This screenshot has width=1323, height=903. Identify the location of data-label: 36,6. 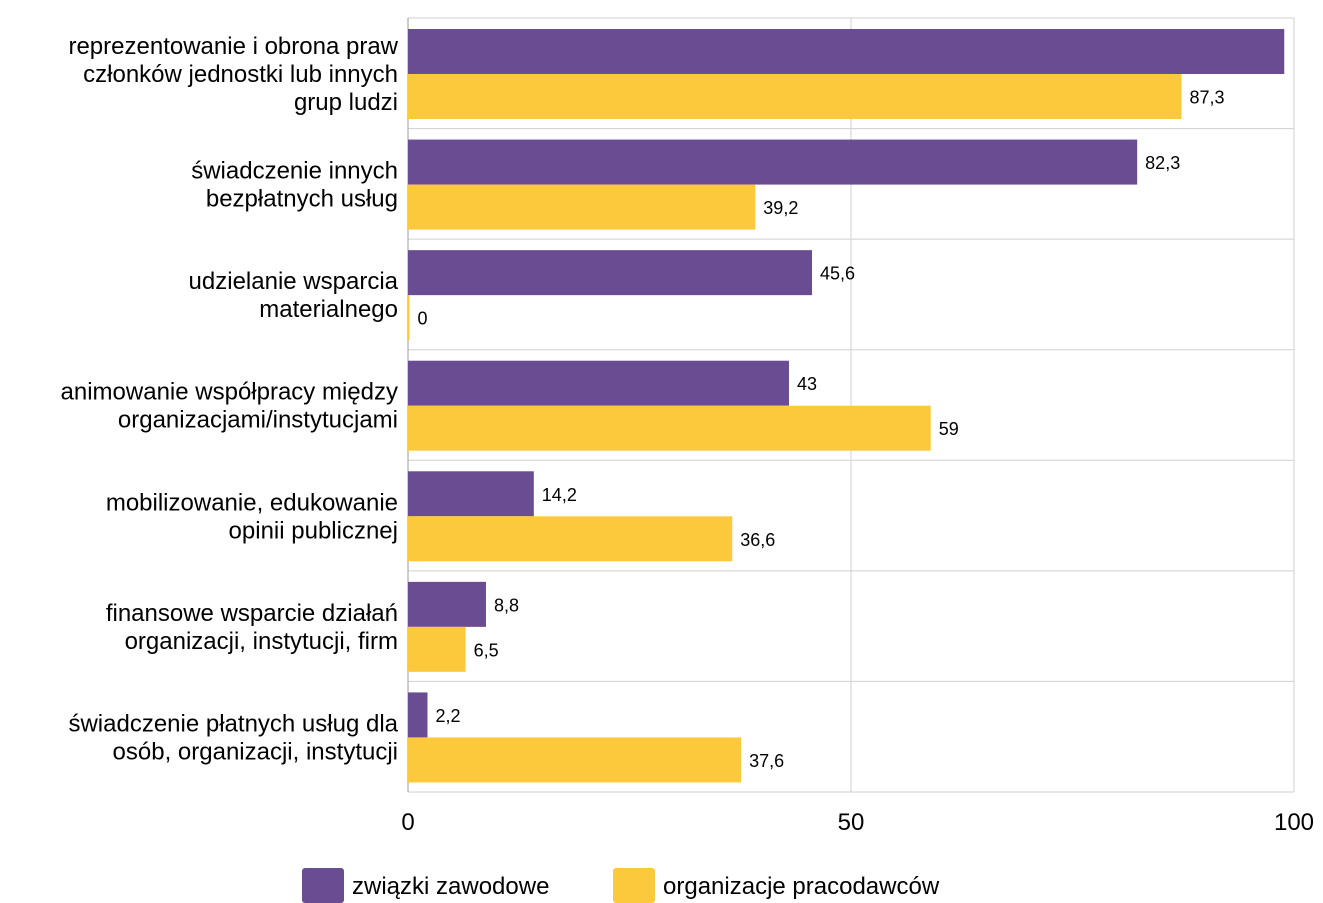
(757, 540).